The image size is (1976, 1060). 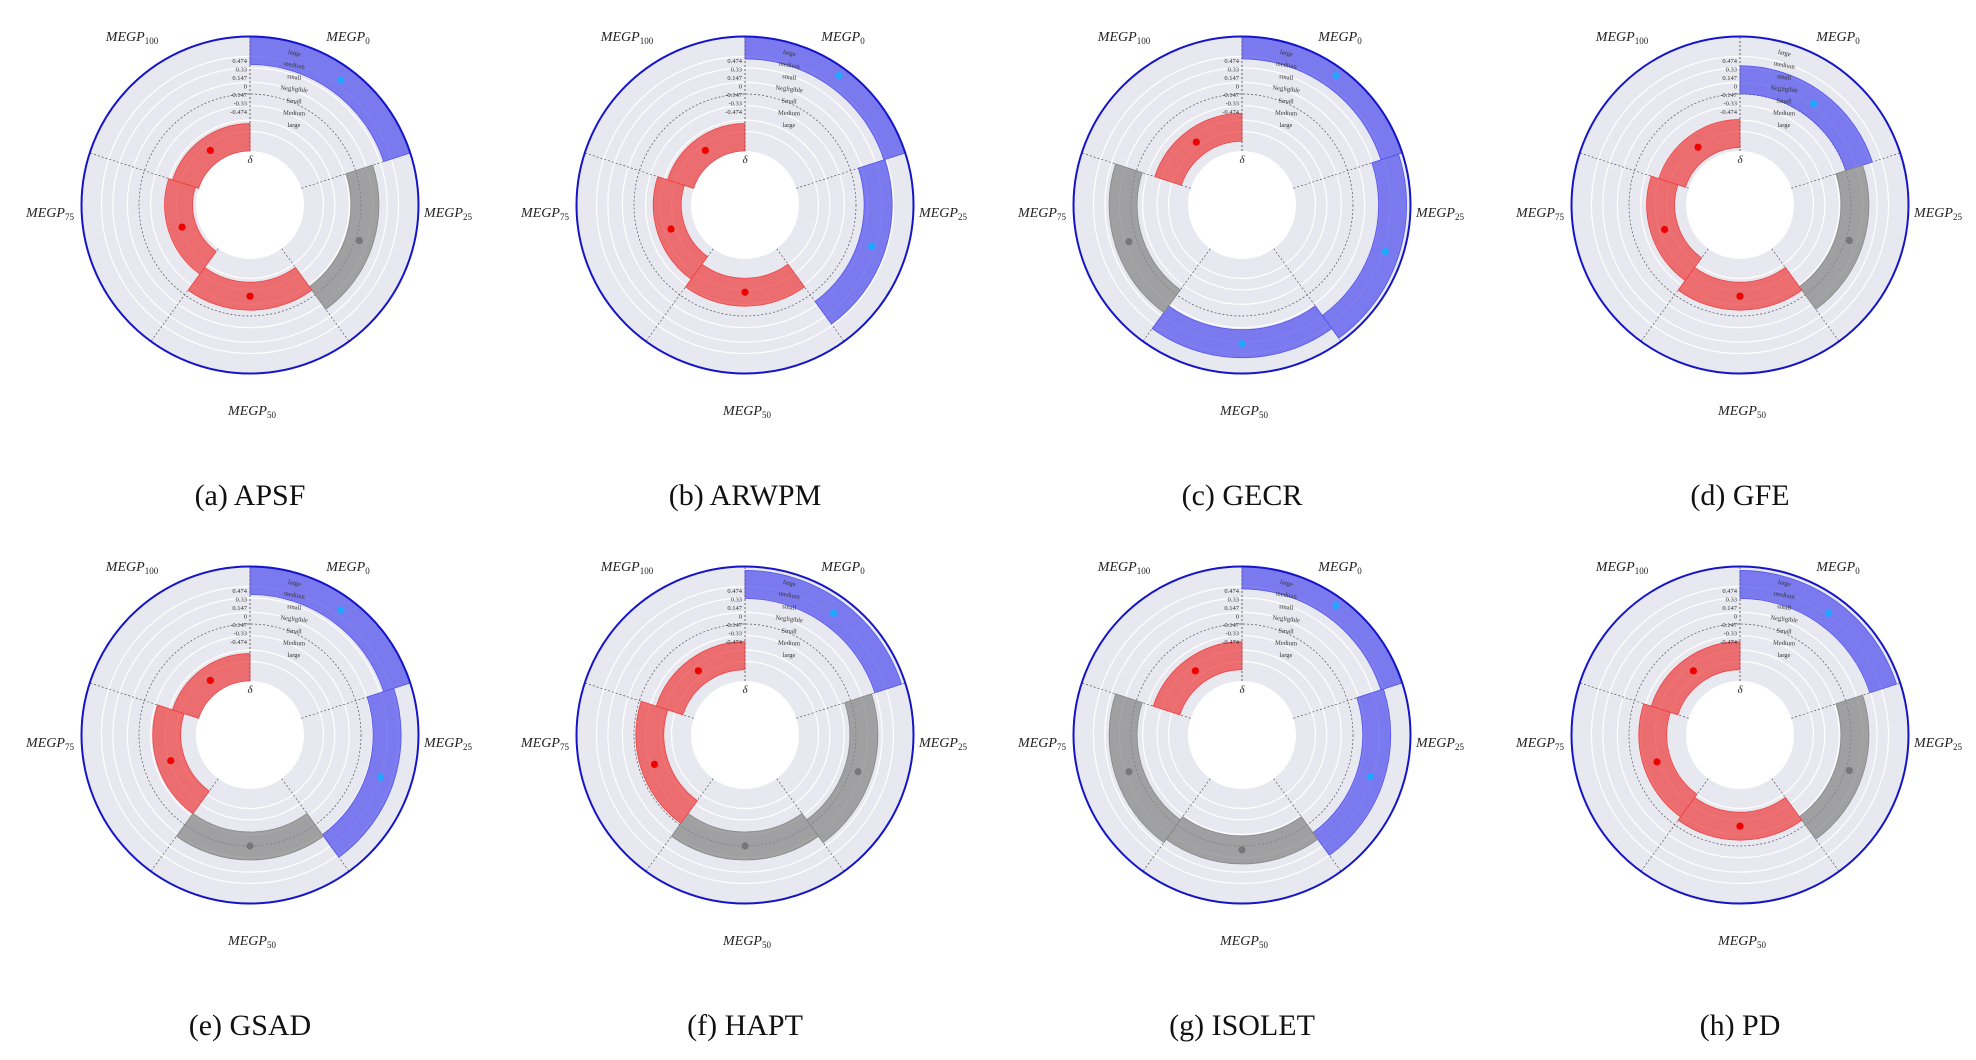 I want to click on subfigure-caption: (e) GSAD, so click(x=250, y=1025).